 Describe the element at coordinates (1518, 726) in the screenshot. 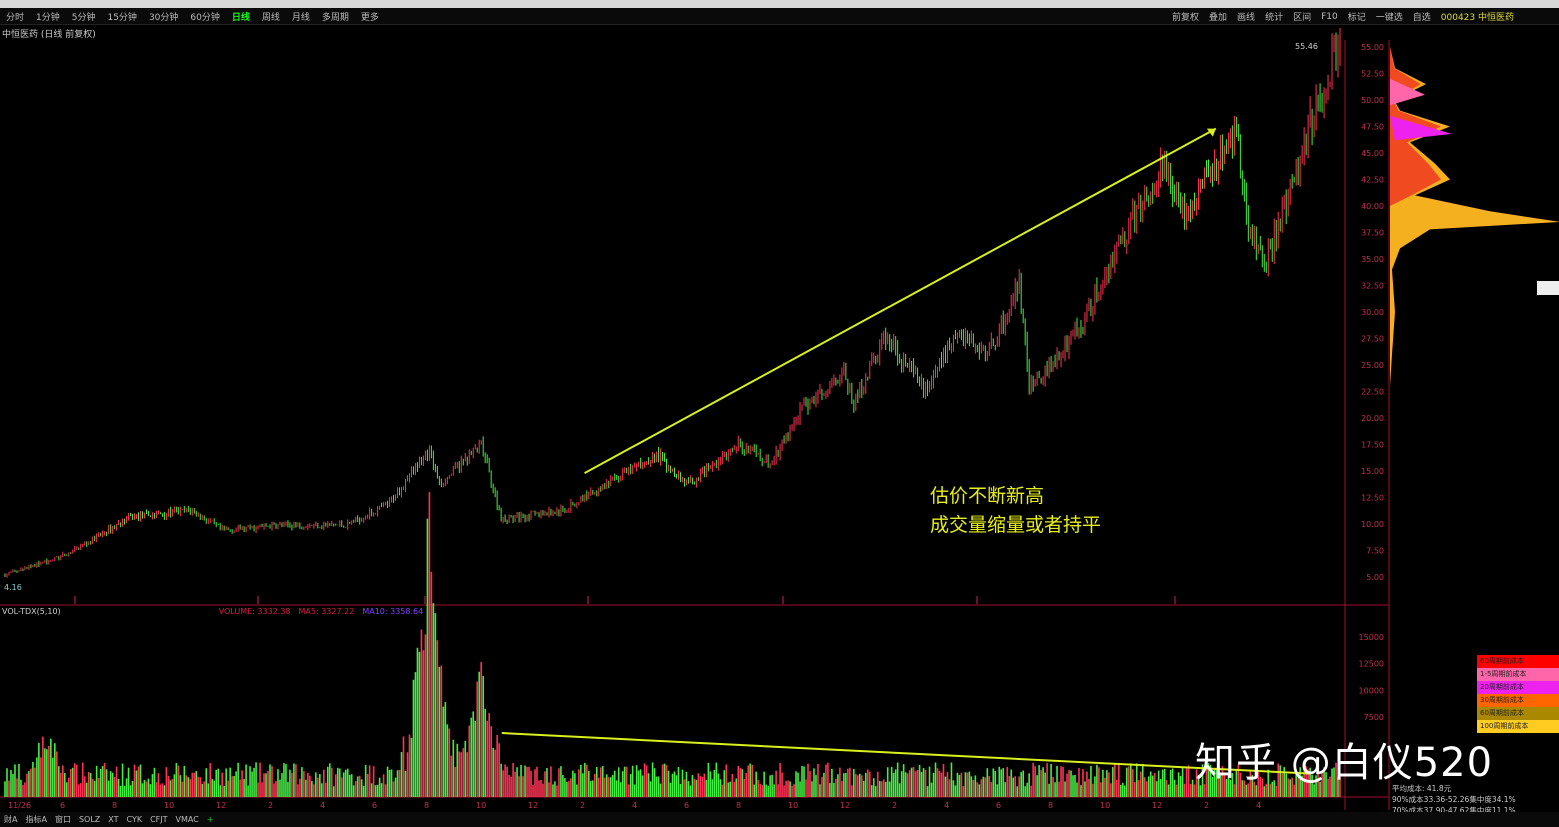

I see `chip-legend-item: 100周期前成本` at that location.